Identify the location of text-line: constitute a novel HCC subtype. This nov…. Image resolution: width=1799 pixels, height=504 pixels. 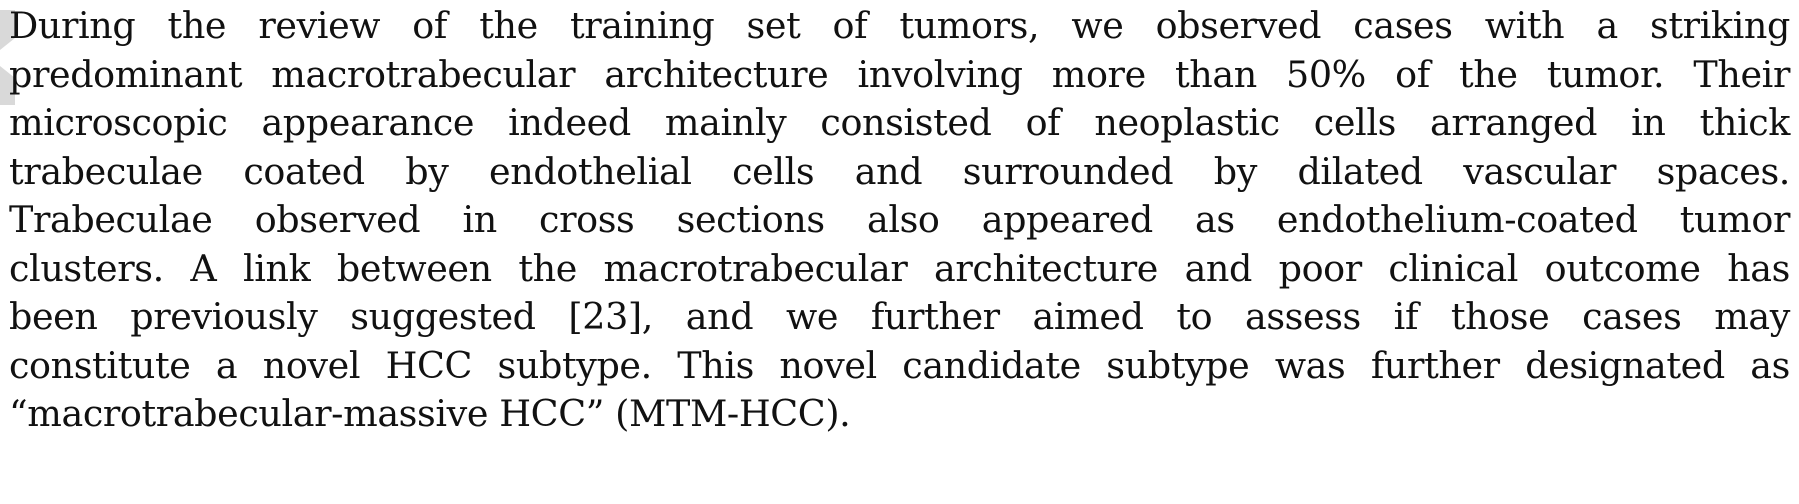
(899, 365).